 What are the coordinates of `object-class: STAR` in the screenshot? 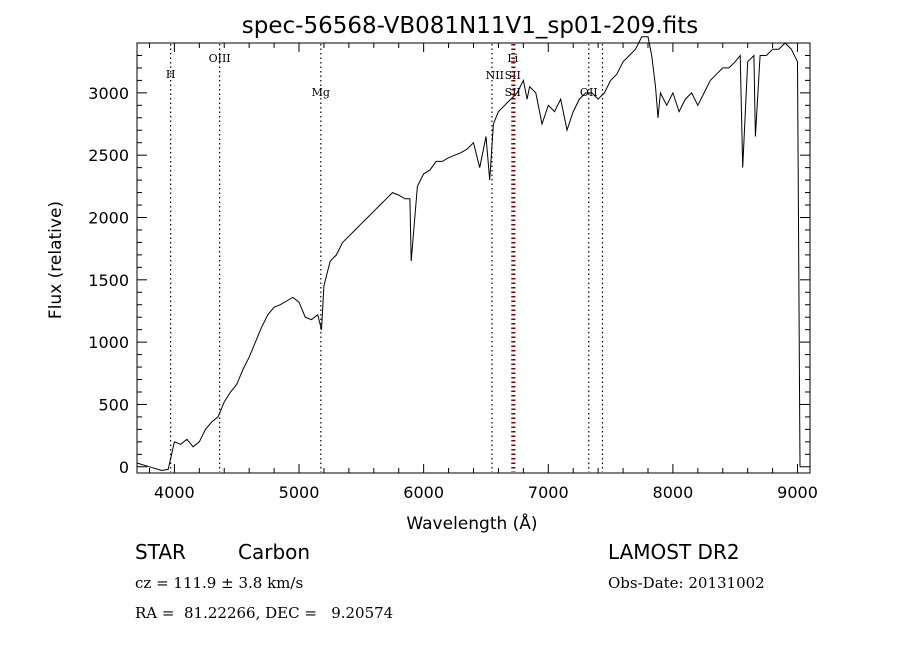 It's located at (160, 552).